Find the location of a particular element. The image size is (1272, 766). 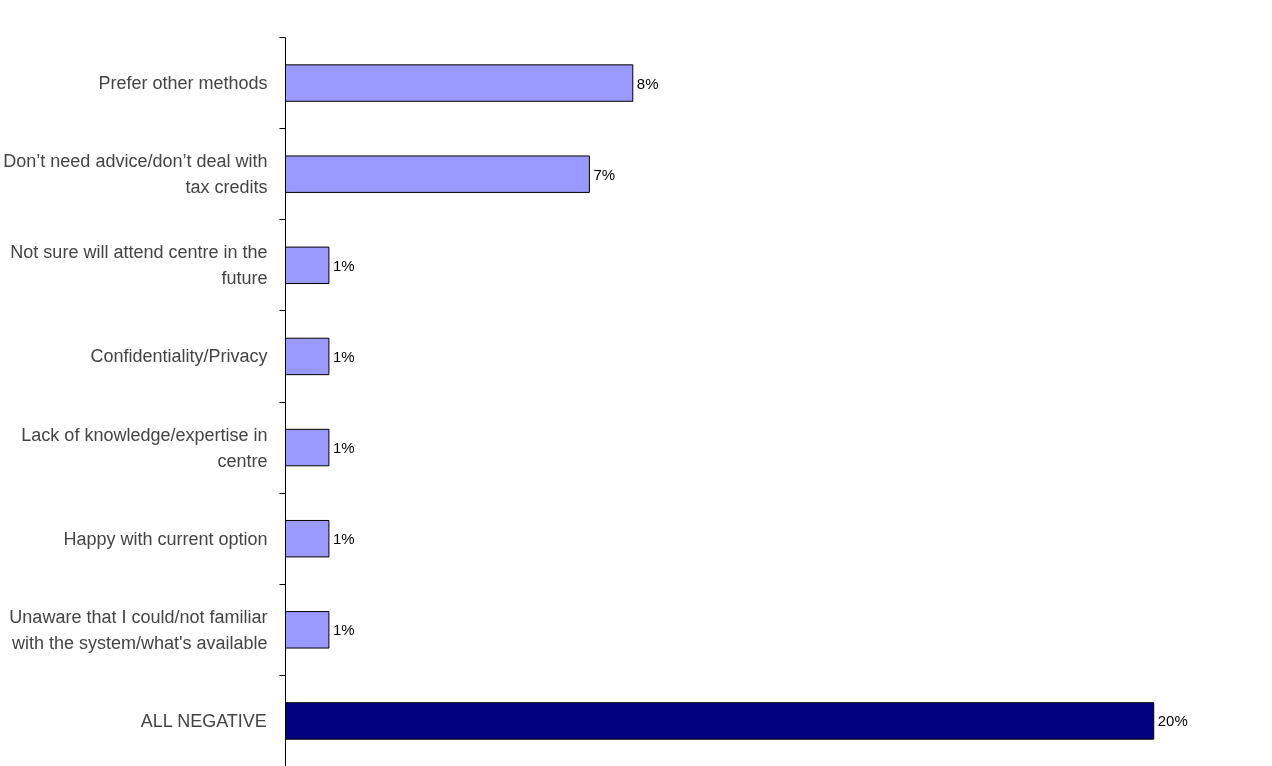

y-tick-label: ALL NEGATIVE is located at coordinates (203, 720).